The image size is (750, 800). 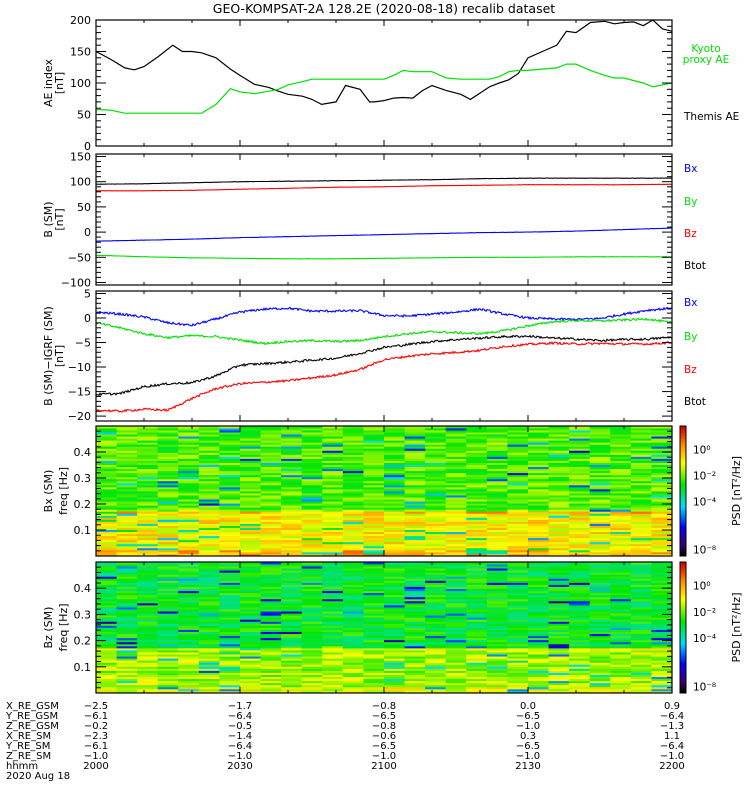 What do you see at coordinates (528, 706) in the screenshot?
I see `ephemeris-value: 0.0` at bounding box center [528, 706].